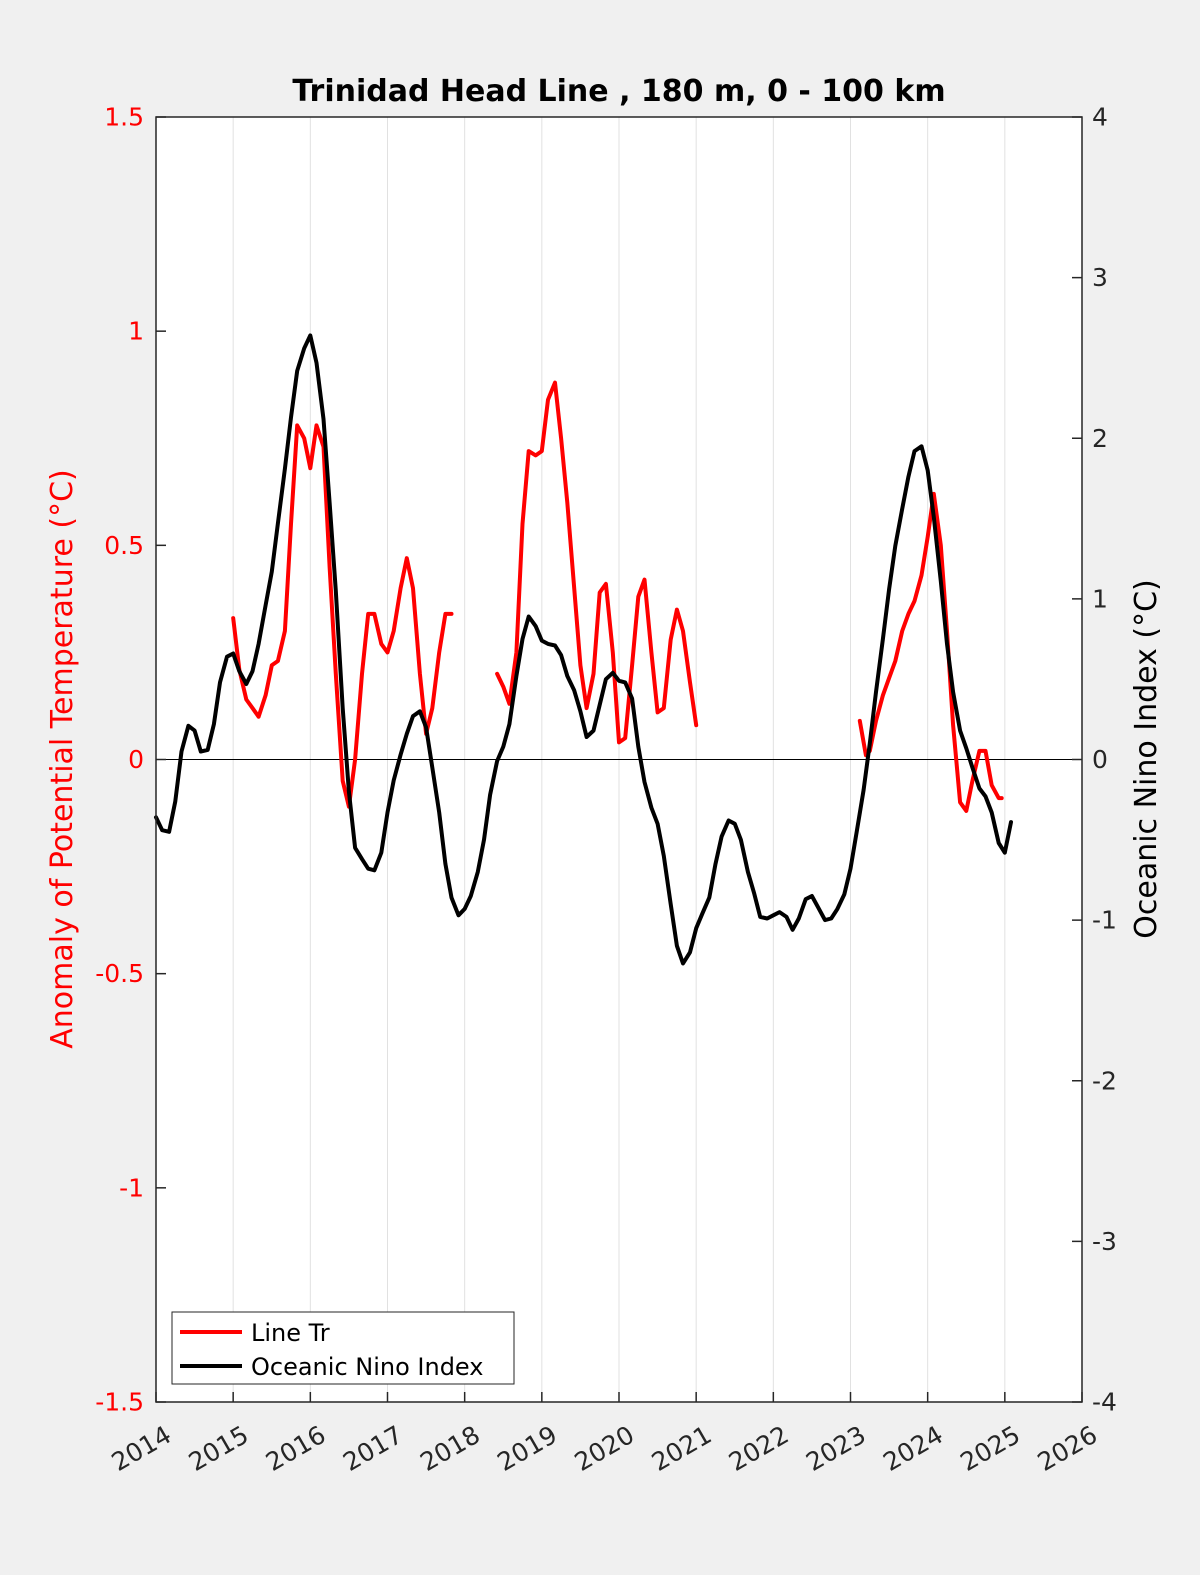 The width and height of the screenshot is (1200, 1575). I want to click on right-y-tick-label: 1, so click(1100, 598).